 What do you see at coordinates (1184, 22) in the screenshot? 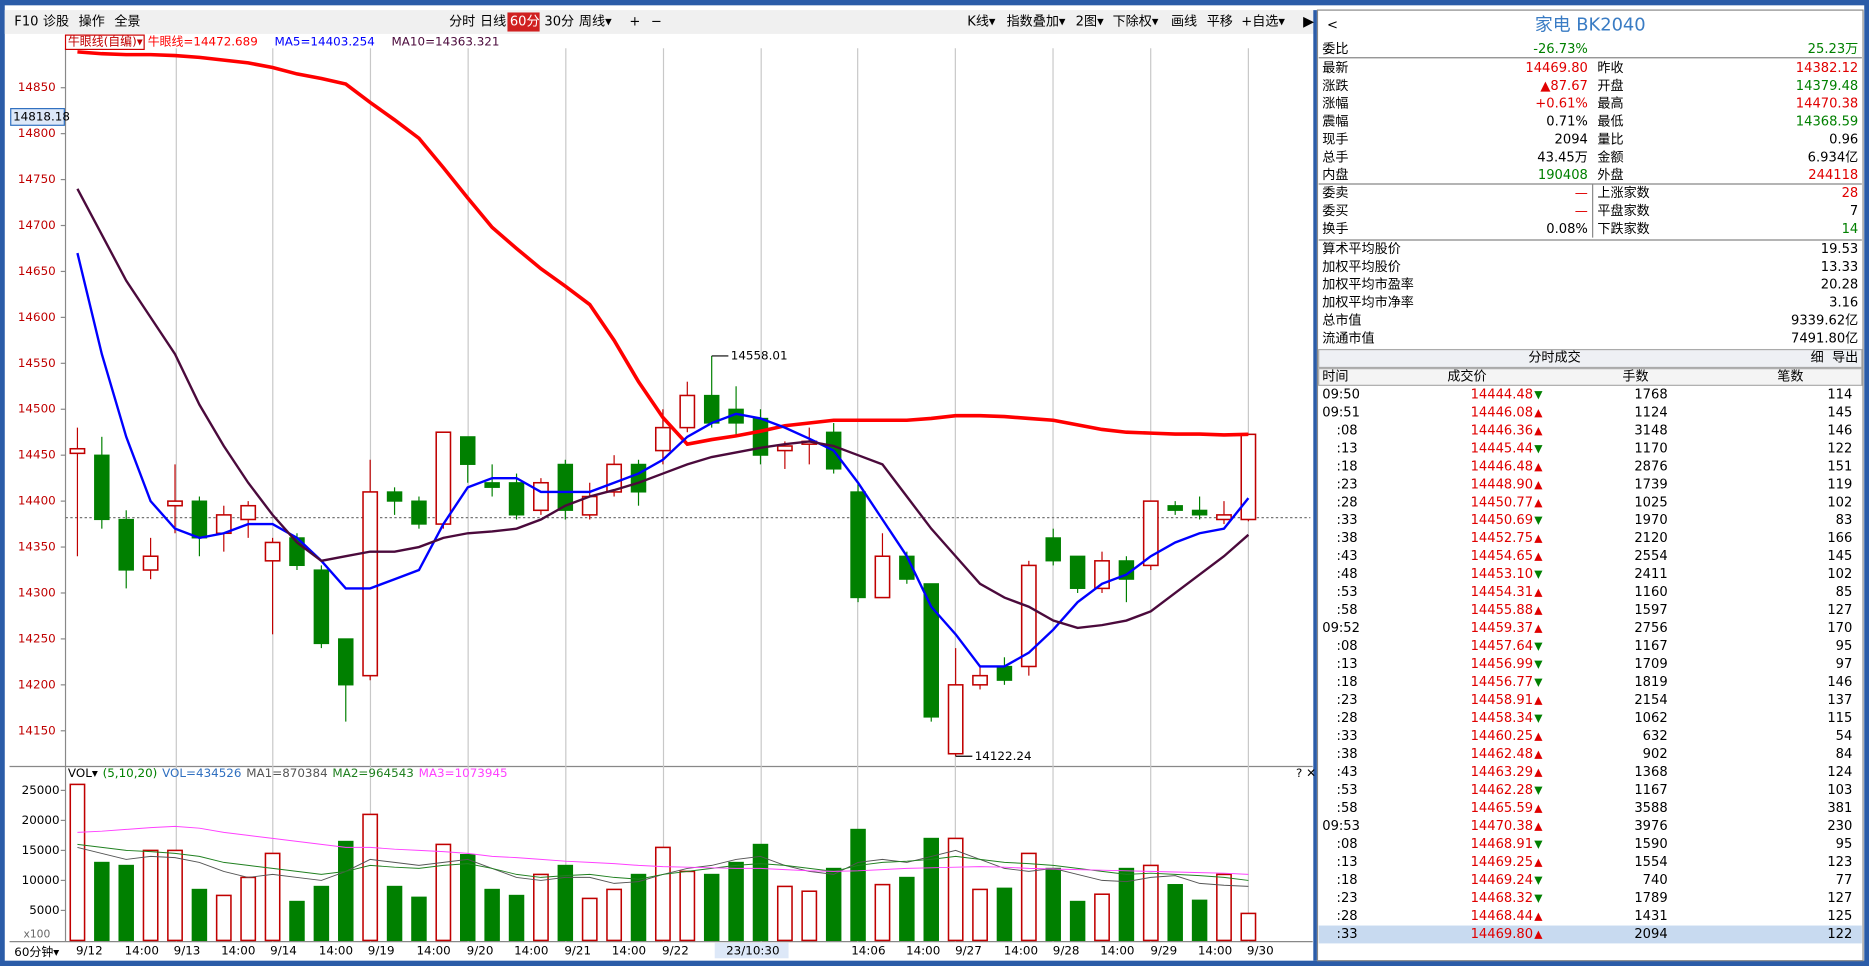
I see `toolbar-button: 画线` at bounding box center [1184, 22].